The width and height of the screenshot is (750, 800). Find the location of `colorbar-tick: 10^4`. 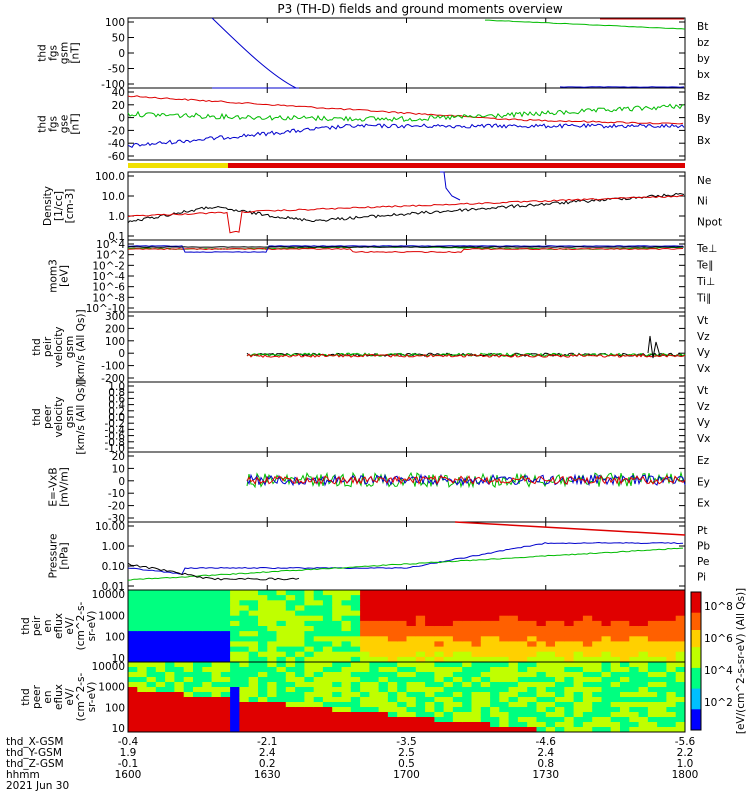

colorbar-tick: 10^4 is located at coordinates (718, 671).